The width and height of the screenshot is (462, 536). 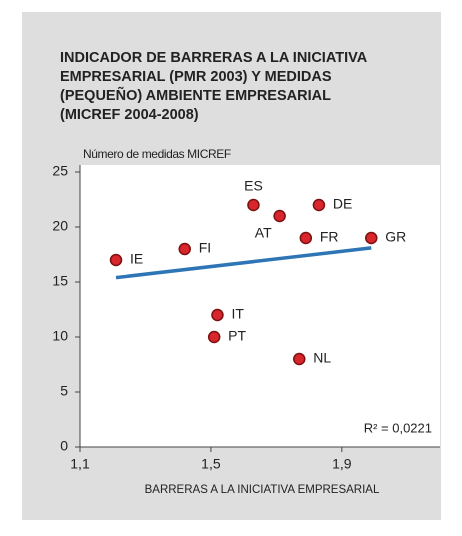 What do you see at coordinates (237, 314) in the screenshot?
I see `point-label: IT` at bounding box center [237, 314].